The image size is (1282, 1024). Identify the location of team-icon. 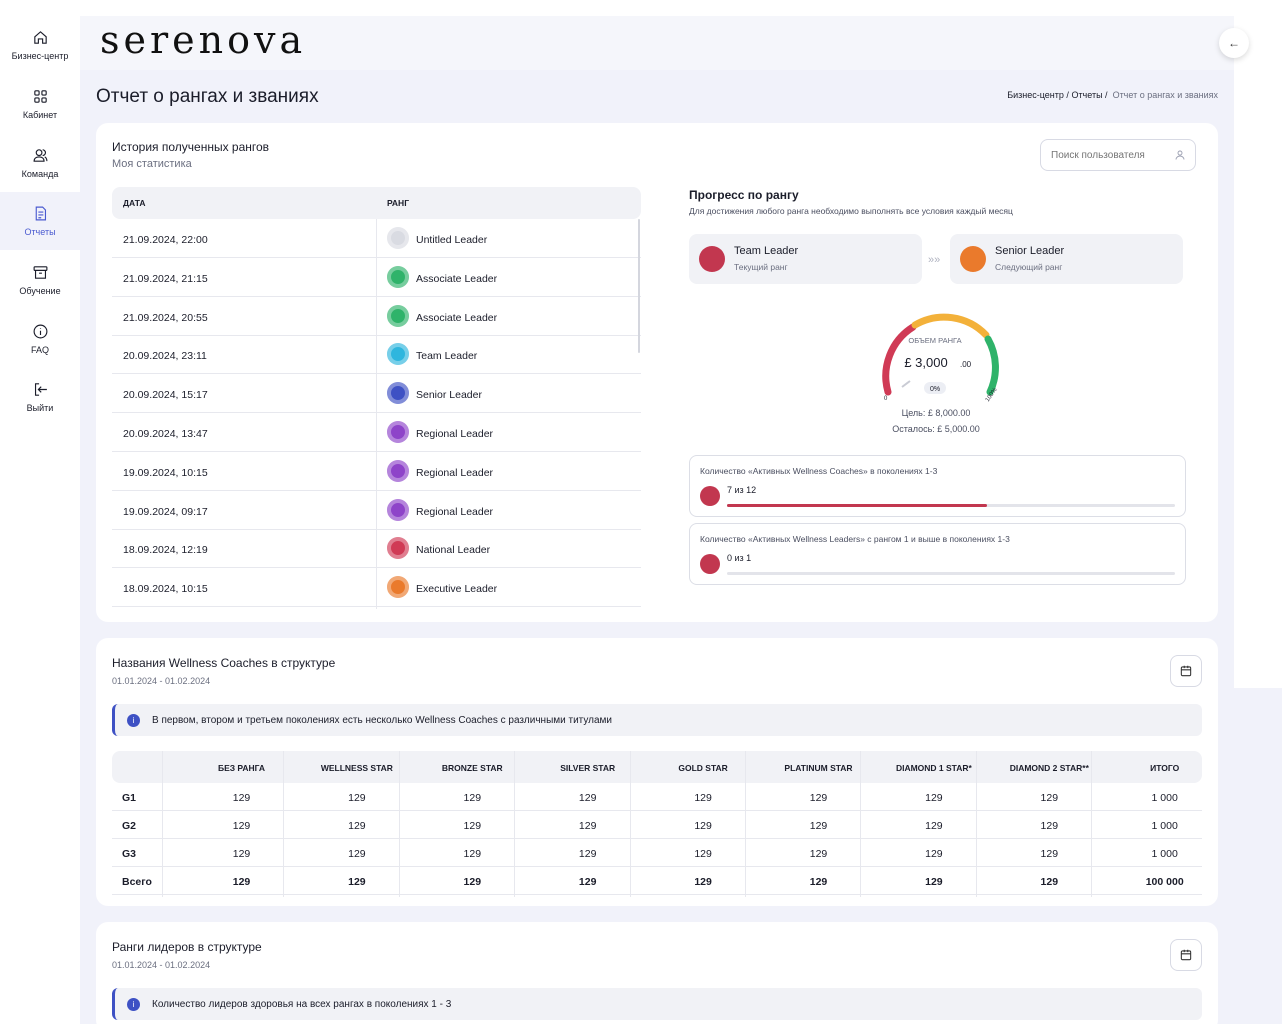
(40, 155).